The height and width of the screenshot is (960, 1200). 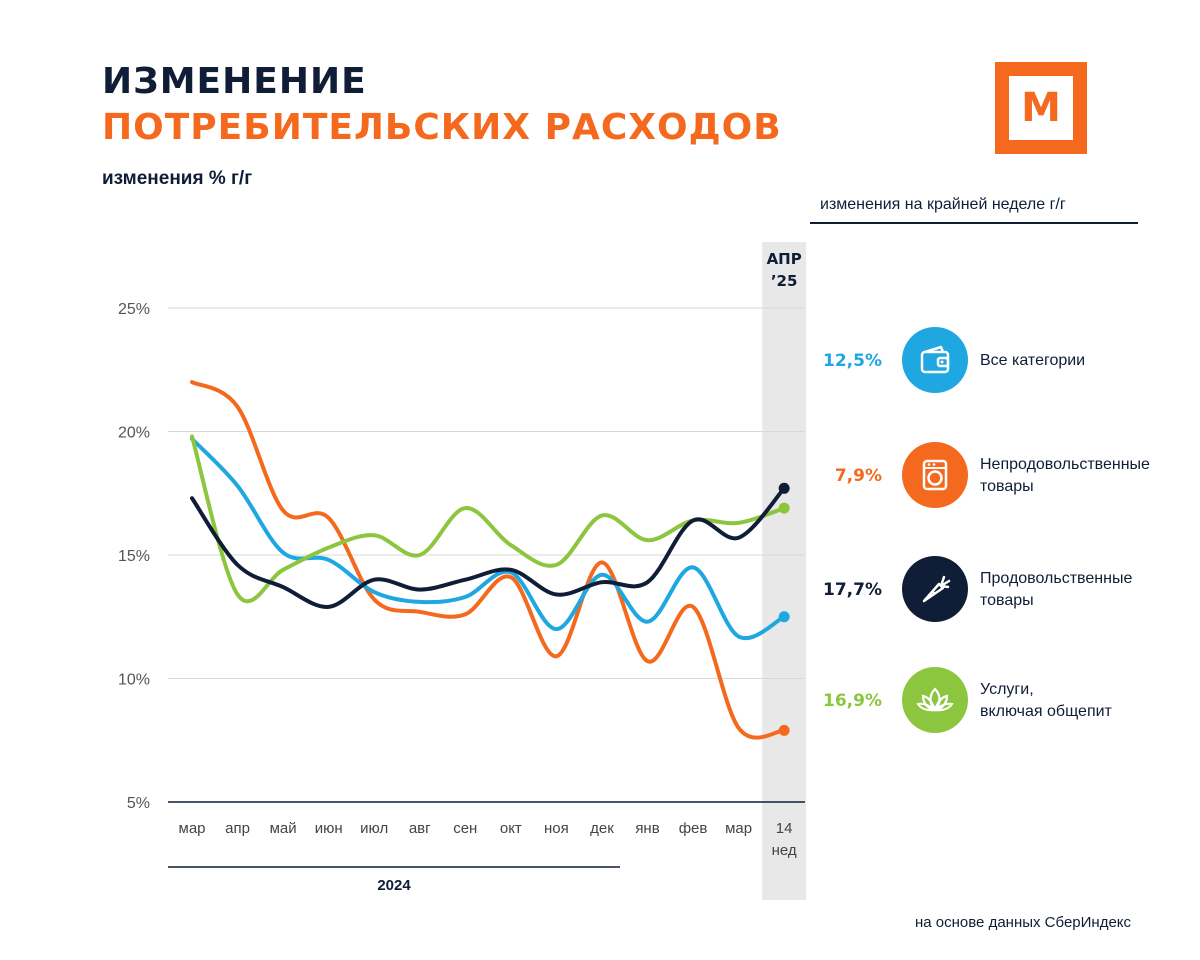 What do you see at coordinates (1033, 360) in the screenshot?
I see `legend-label: Все категории` at bounding box center [1033, 360].